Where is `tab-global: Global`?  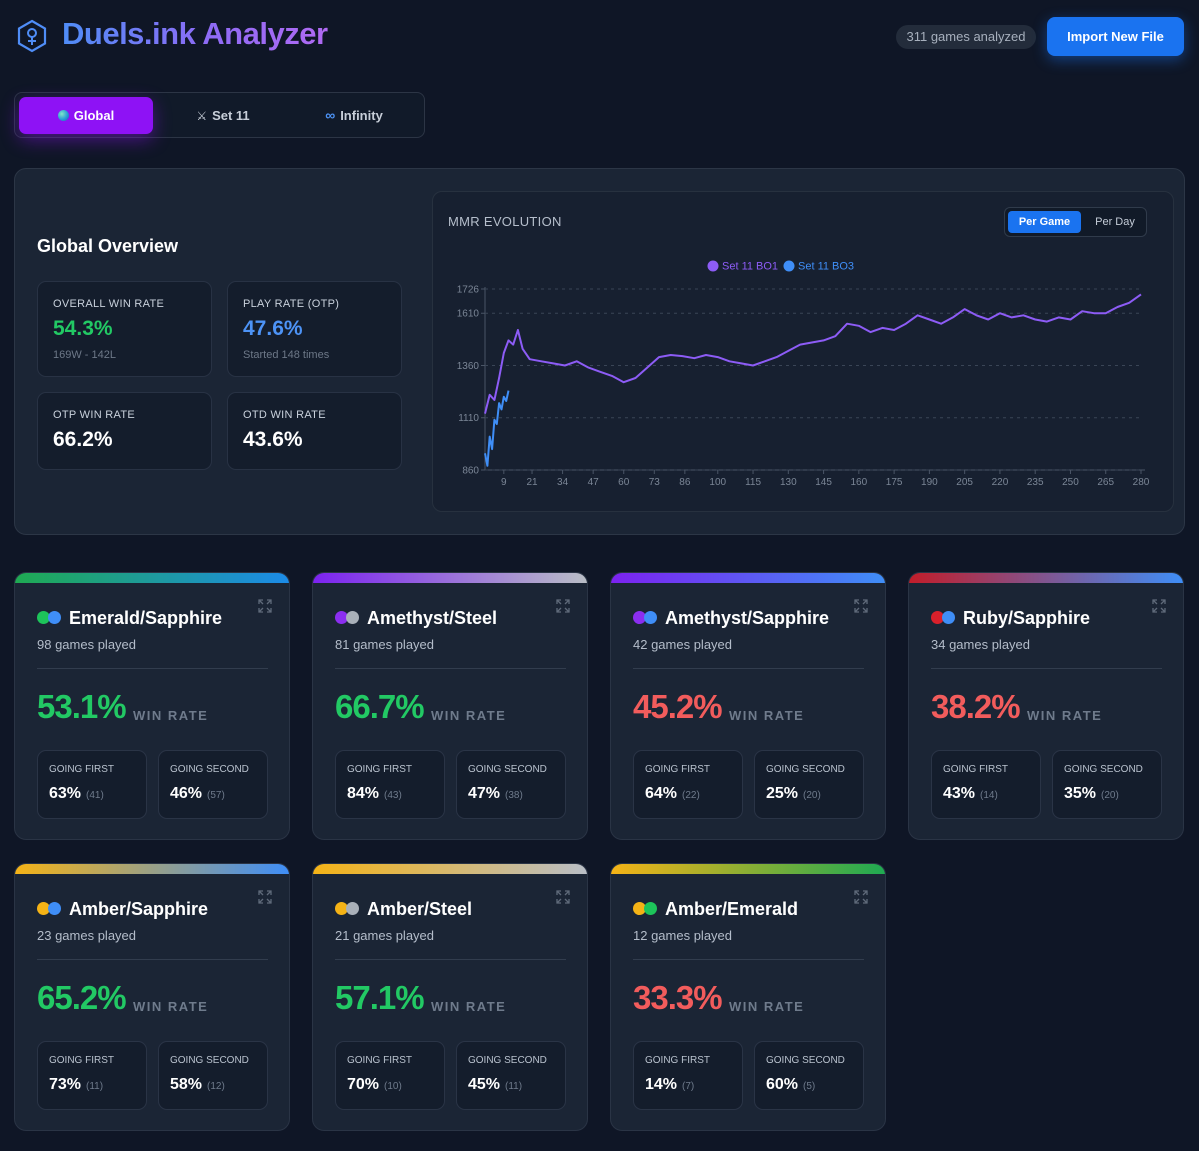 tab-global: Global is located at coordinates (86, 115).